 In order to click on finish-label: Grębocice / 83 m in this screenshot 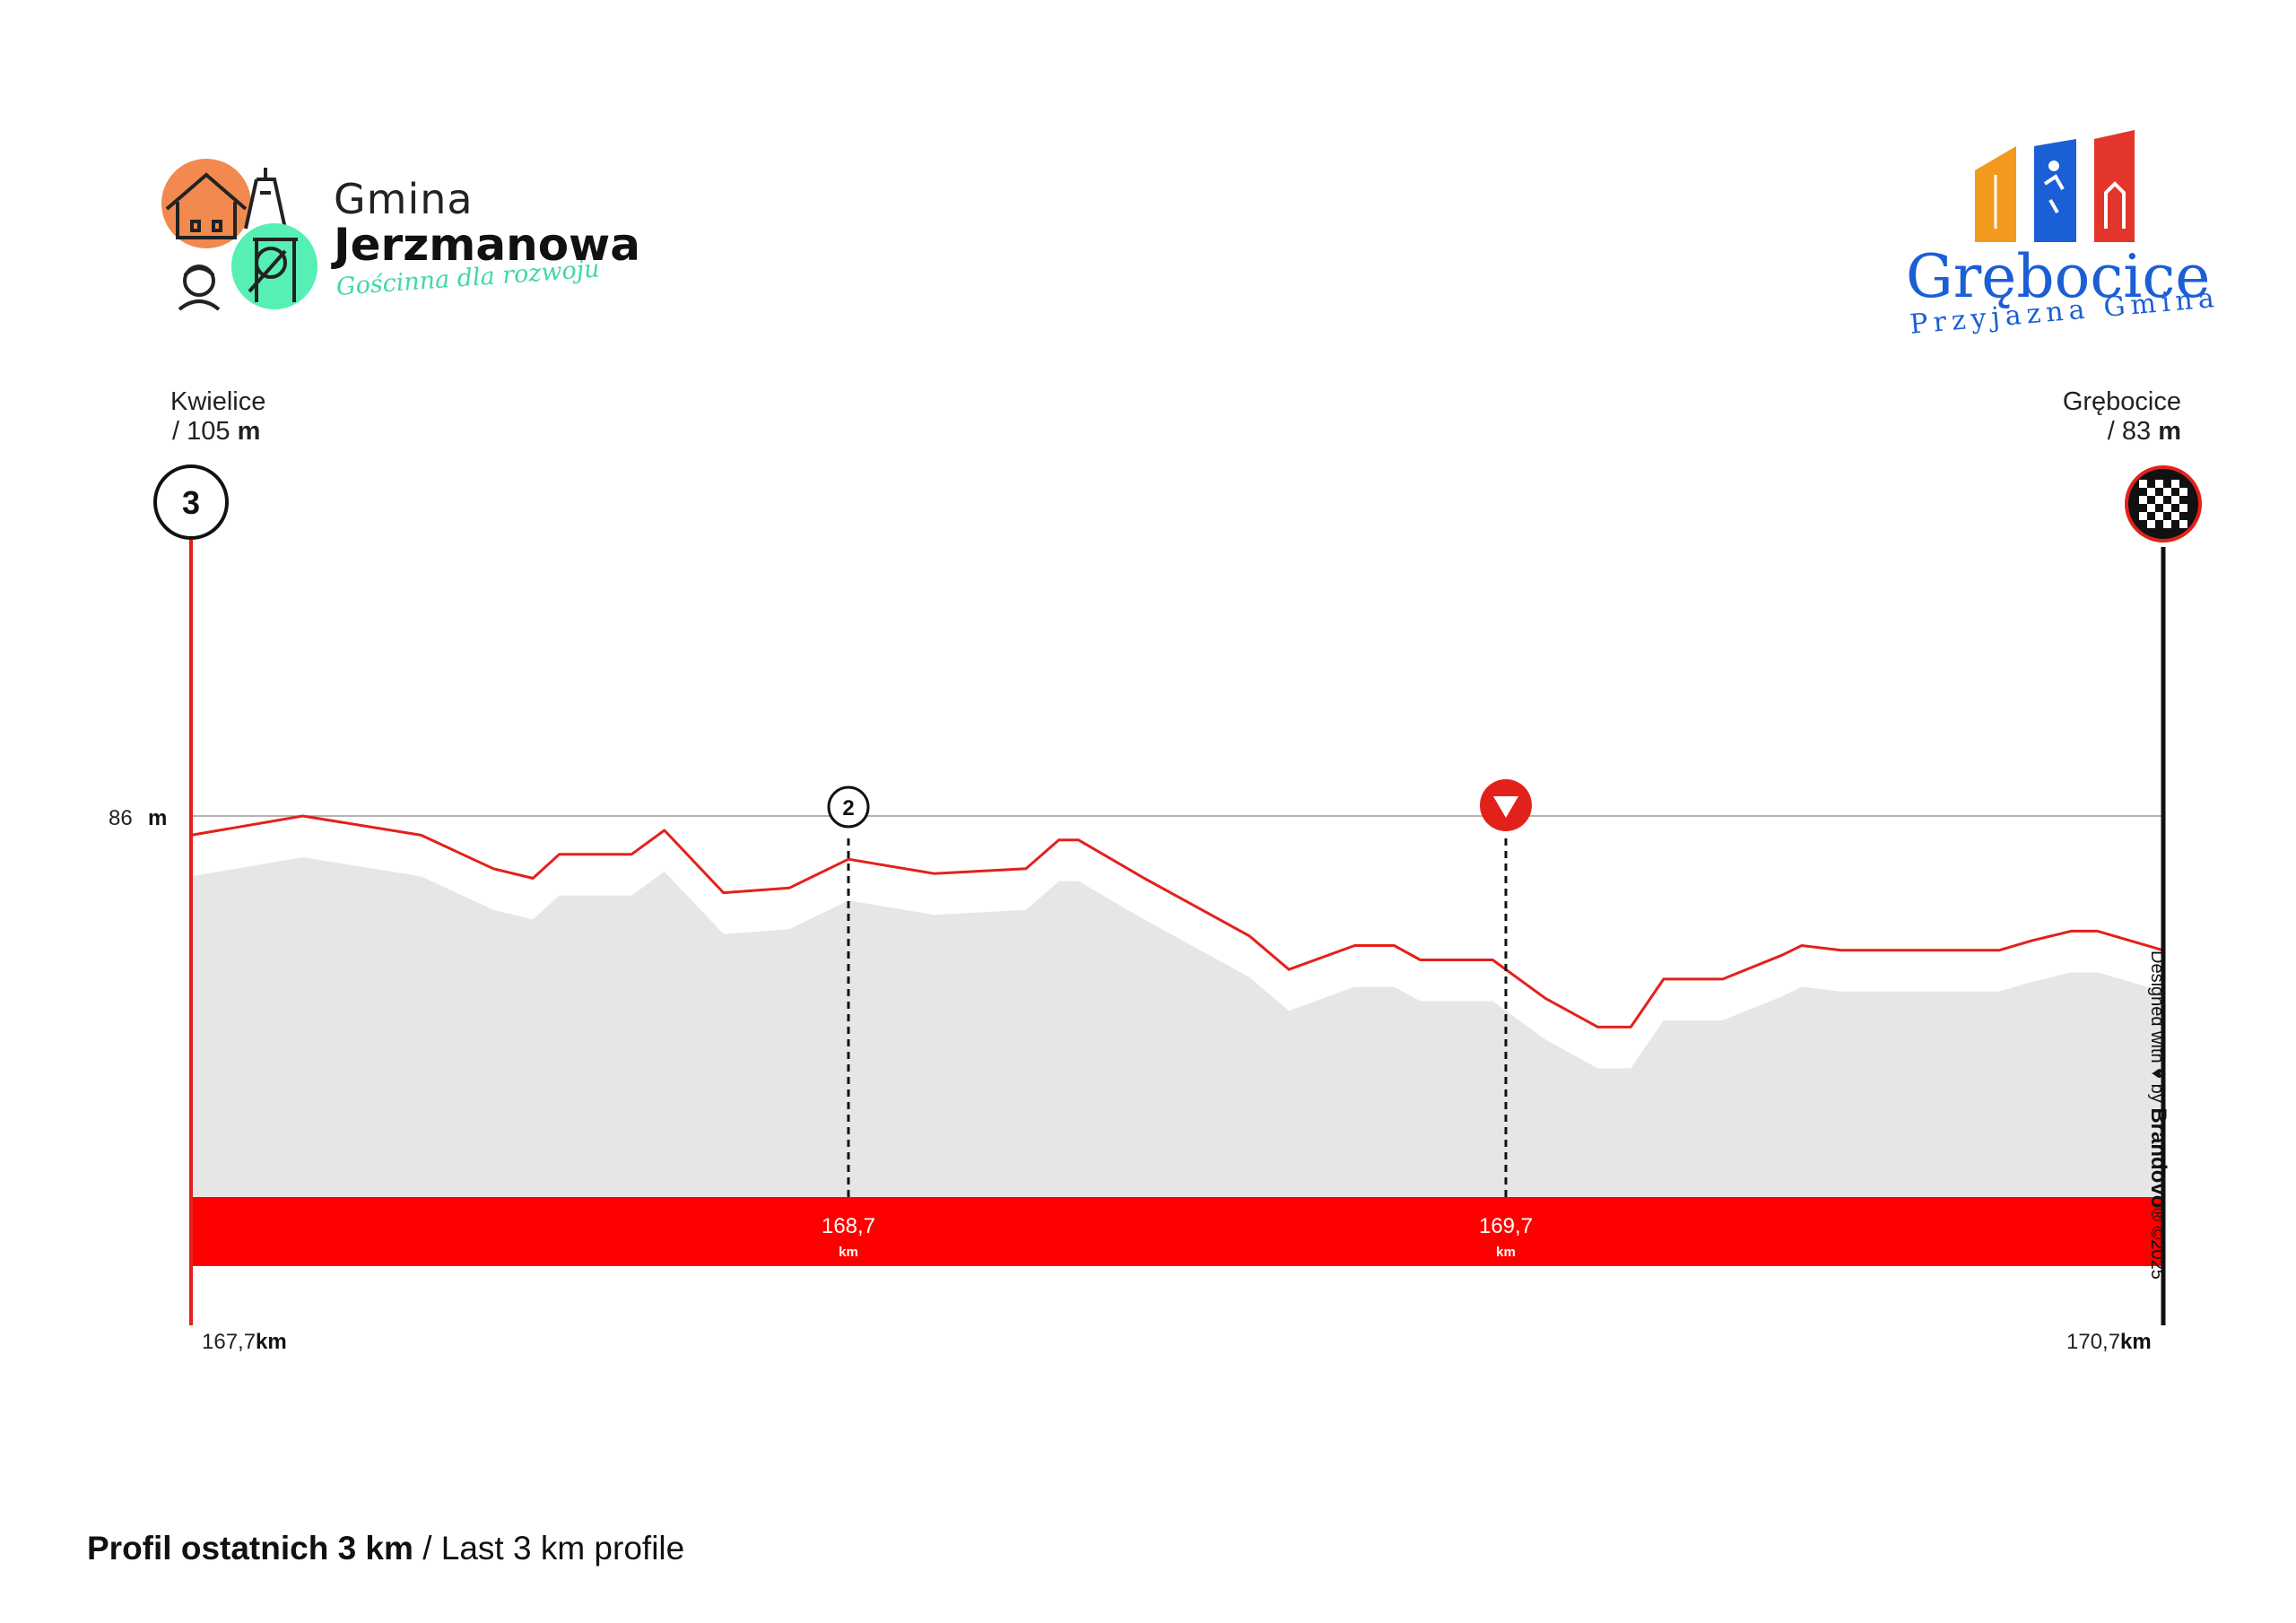, I will do `click(2122, 417)`.